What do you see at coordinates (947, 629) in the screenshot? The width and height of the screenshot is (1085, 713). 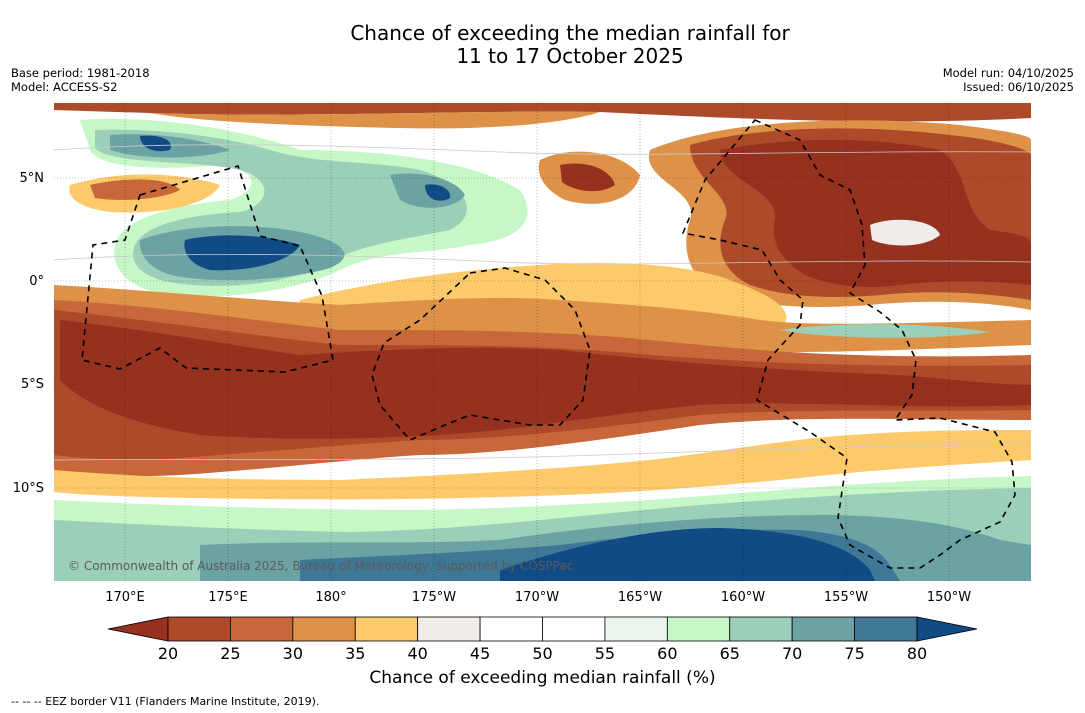 I see `colorbar-arrow-high` at bounding box center [947, 629].